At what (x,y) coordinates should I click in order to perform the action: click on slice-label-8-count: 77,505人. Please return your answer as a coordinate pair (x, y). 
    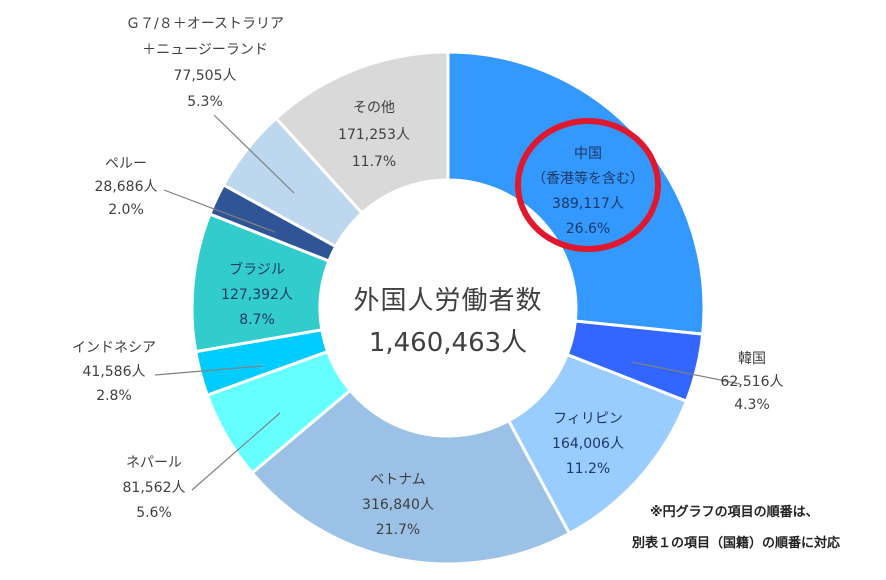
    Looking at the image, I should click on (205, 76).